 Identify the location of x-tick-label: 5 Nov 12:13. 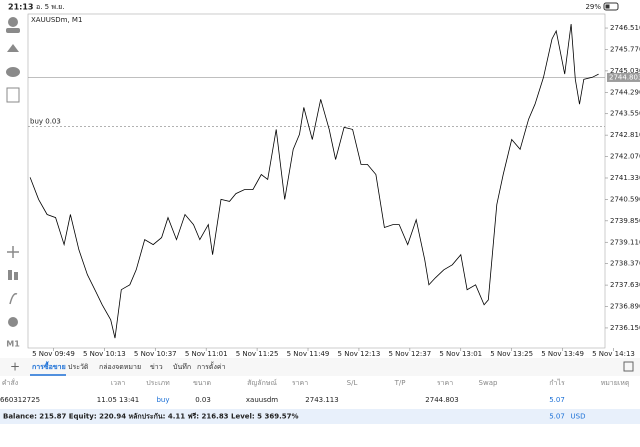
(359, 354).